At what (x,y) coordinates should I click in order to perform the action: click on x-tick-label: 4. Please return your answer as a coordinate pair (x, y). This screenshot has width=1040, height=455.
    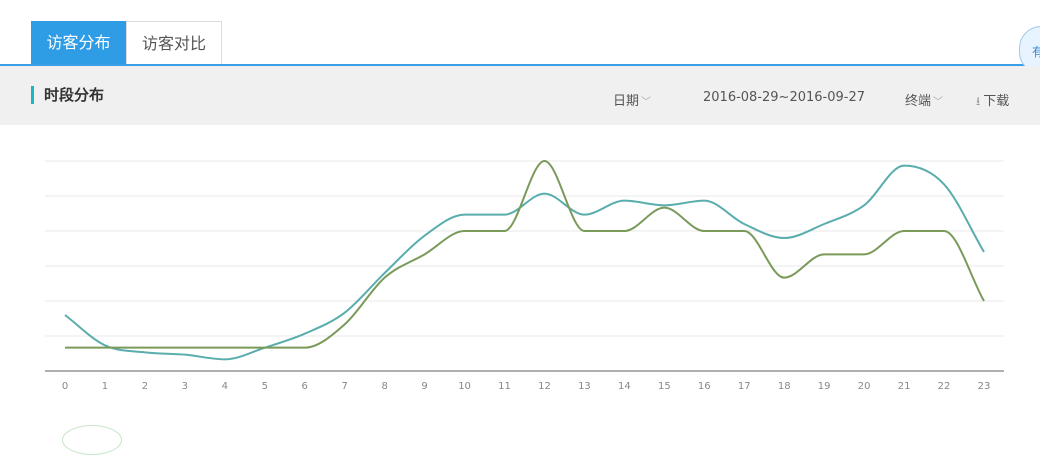
    Looking at the image, I should click on (225, 386).